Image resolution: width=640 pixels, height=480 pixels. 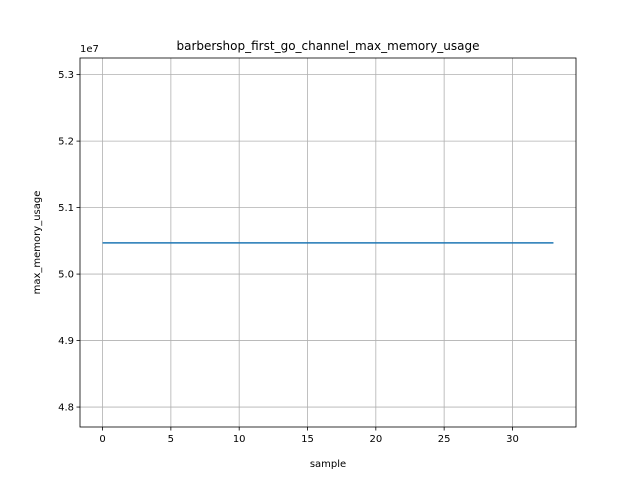 What do you see at coordinates (66, 408) in the screenshot?
I see `y-tick-label: 4.8` at bounding box center [66, 408].